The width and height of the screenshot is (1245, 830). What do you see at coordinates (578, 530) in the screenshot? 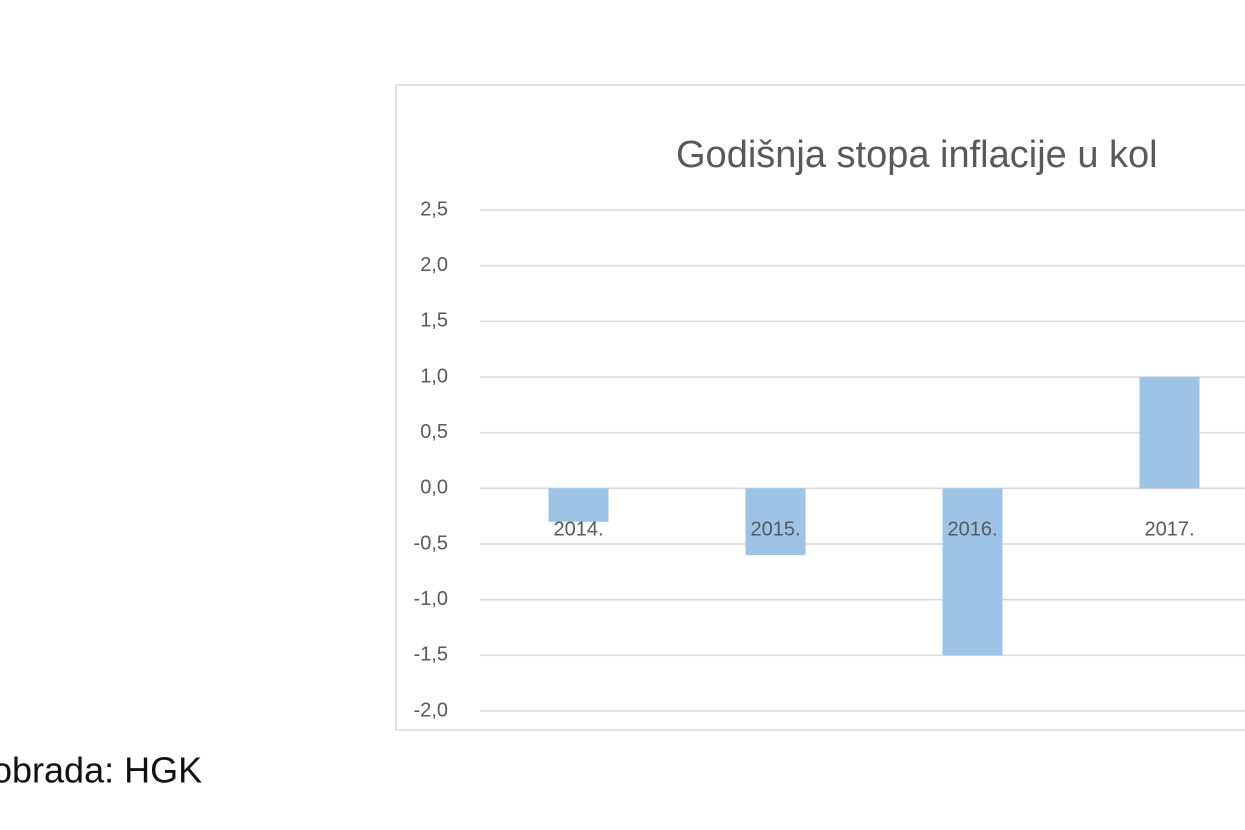
I see `x-tick-label: 2014.` at bounding box center [578, 530].